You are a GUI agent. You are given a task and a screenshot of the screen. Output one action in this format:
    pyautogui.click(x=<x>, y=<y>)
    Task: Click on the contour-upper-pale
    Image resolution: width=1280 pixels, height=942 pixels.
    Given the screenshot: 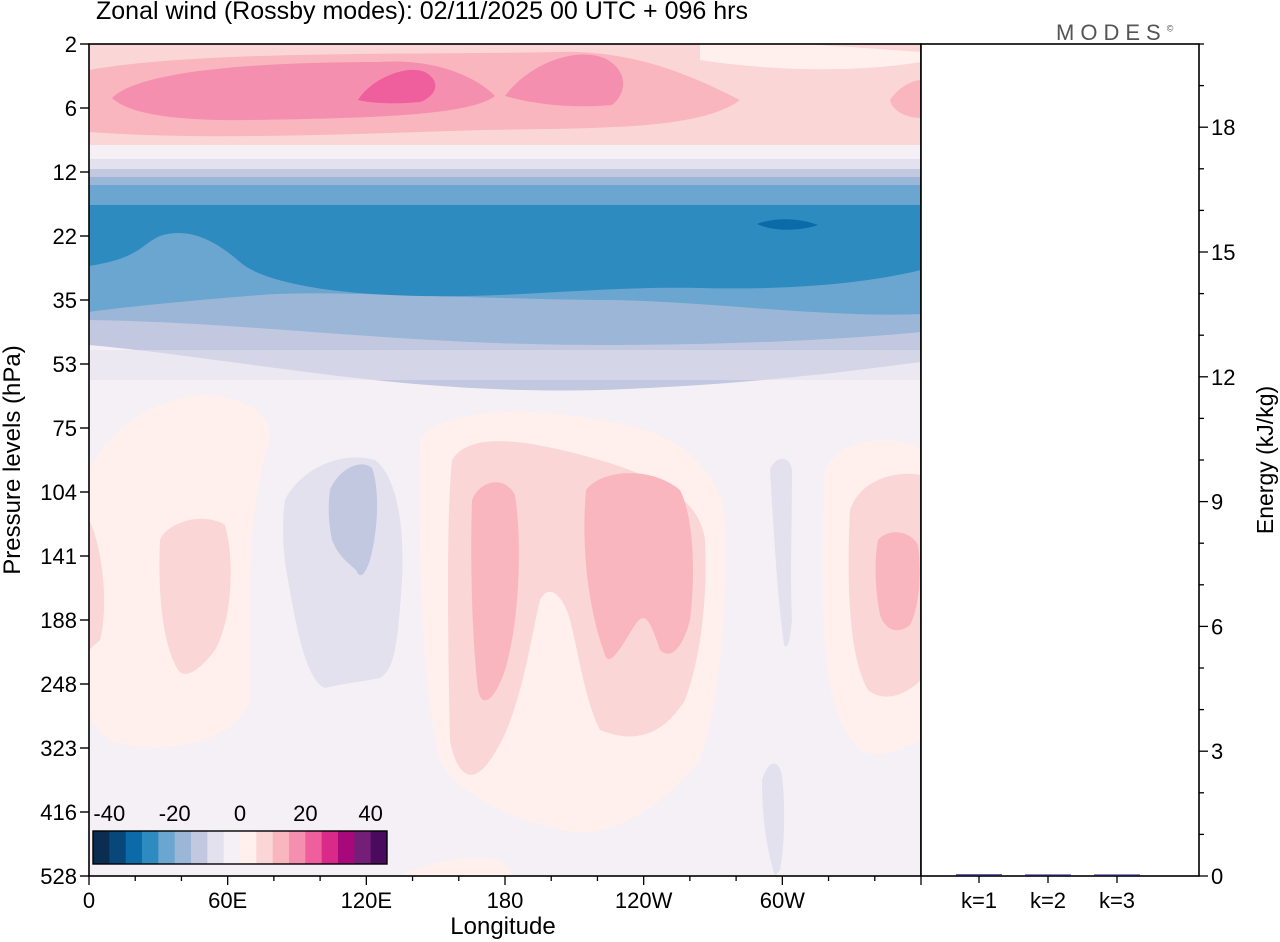 What is the action you would take?
    pyautogui.click(x=810, y=57)
    